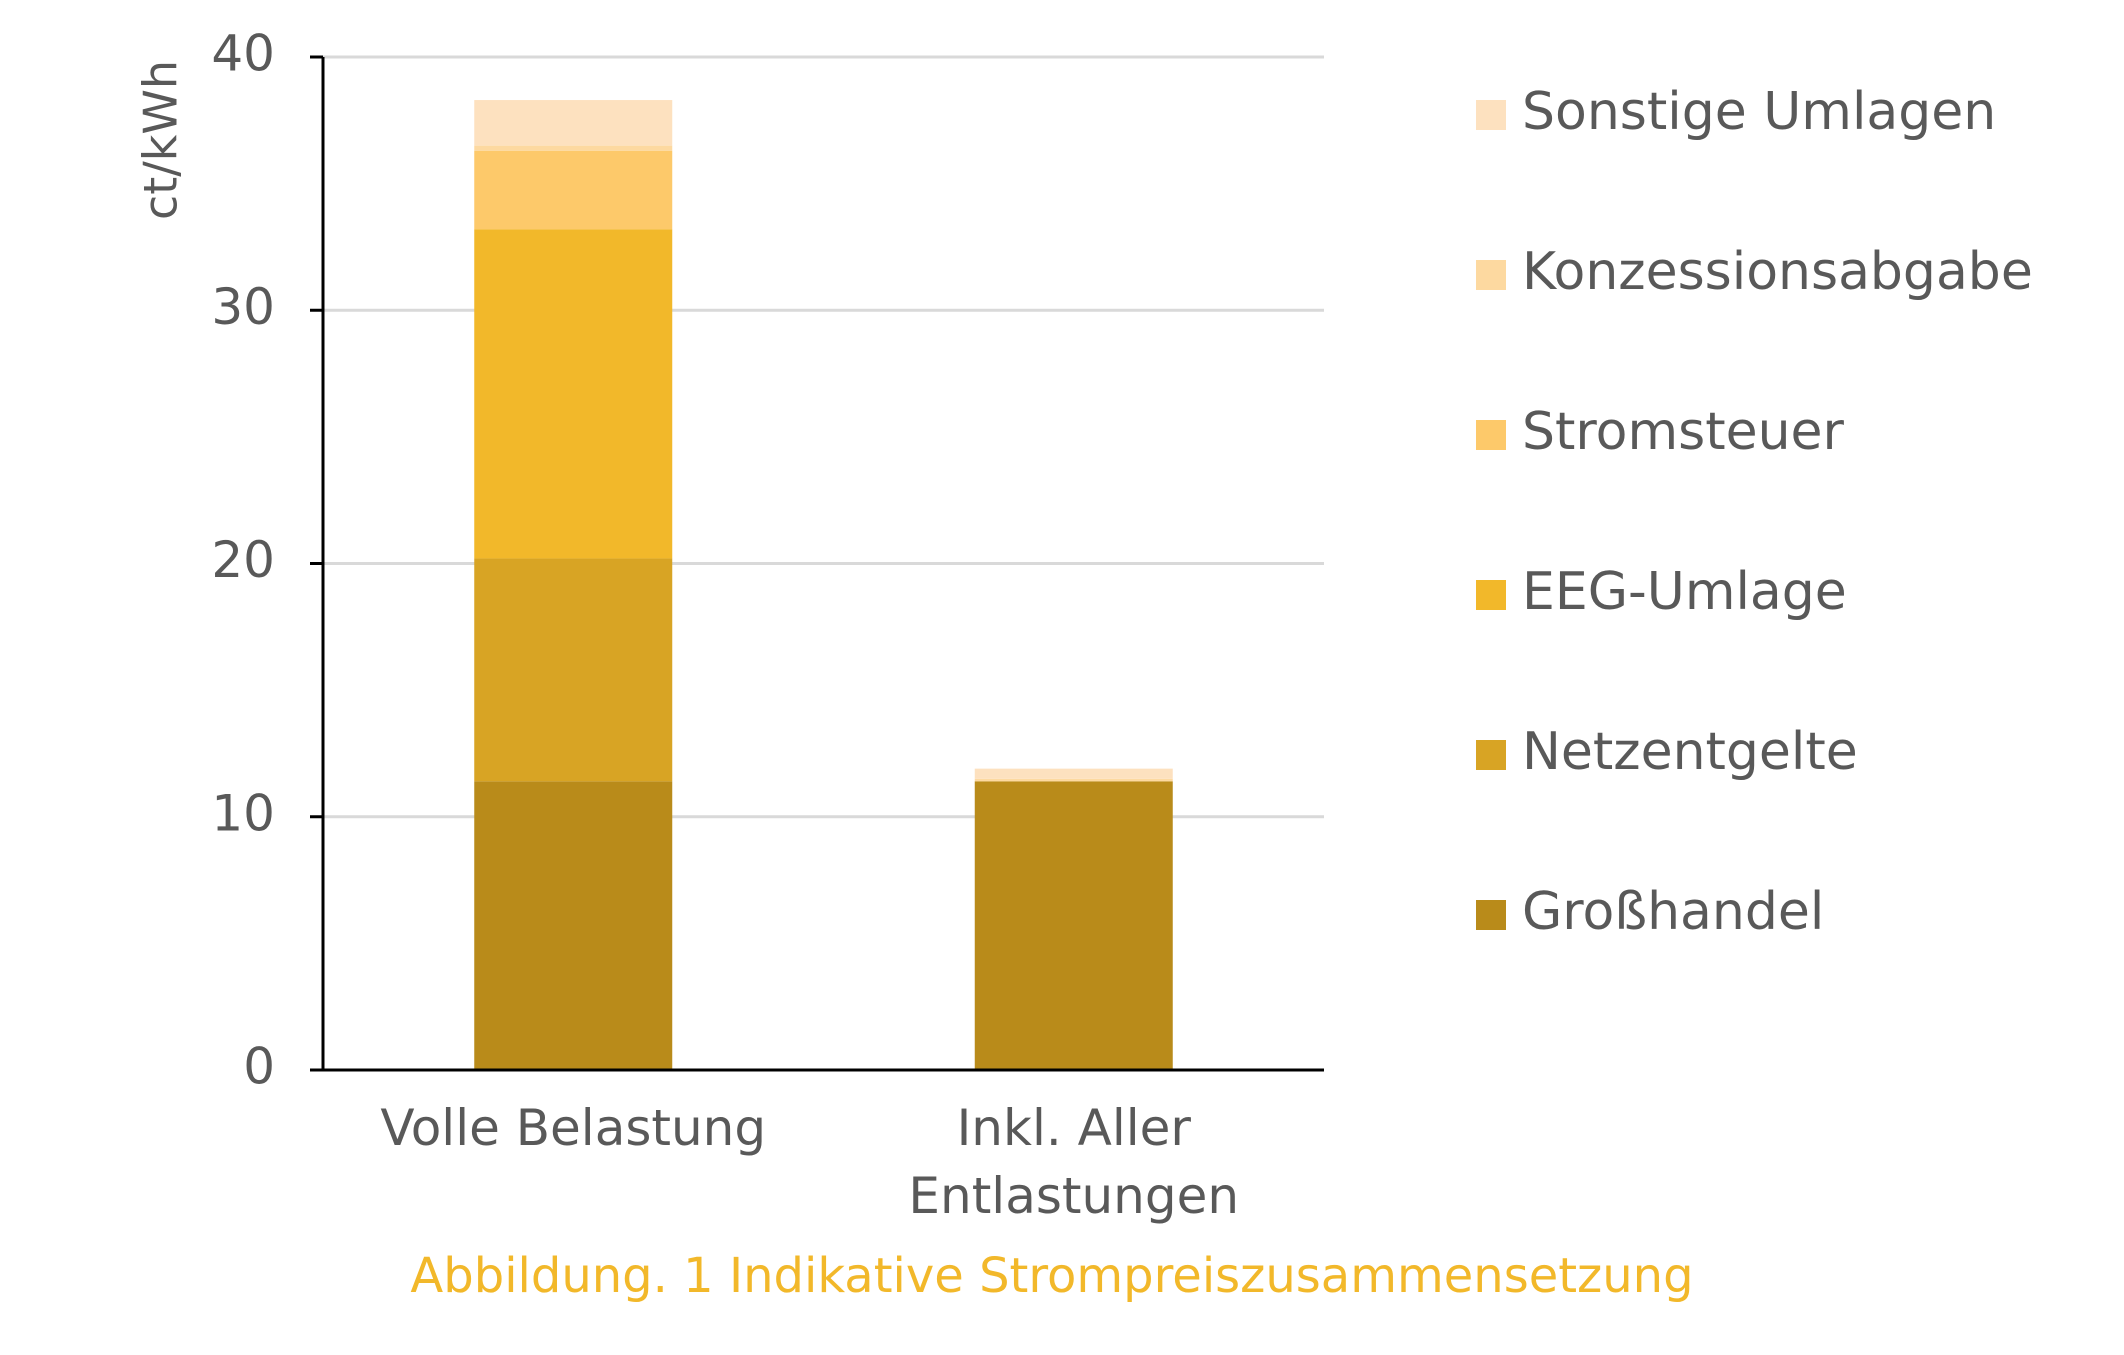 The height and width of the screenshot is (1355, 2124). I want to click on x-category-label: Volle Belastung, so click(573, 1128).